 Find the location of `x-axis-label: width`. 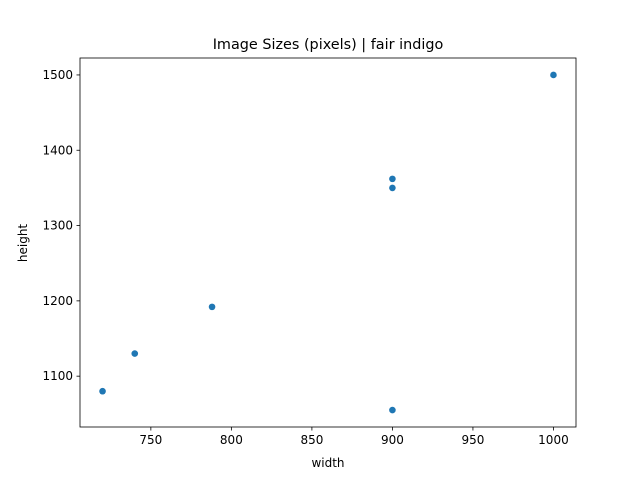

x-axis-label: width is located at coordinates (327, 463).